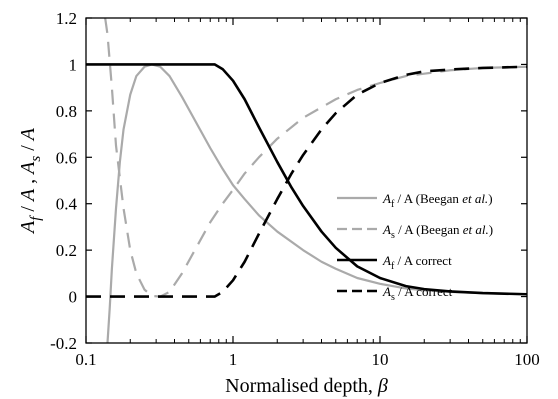 This screenshot has height=399, width=558. I want to click on y-axis-title: Af / A , As / A, so click(30, 181).